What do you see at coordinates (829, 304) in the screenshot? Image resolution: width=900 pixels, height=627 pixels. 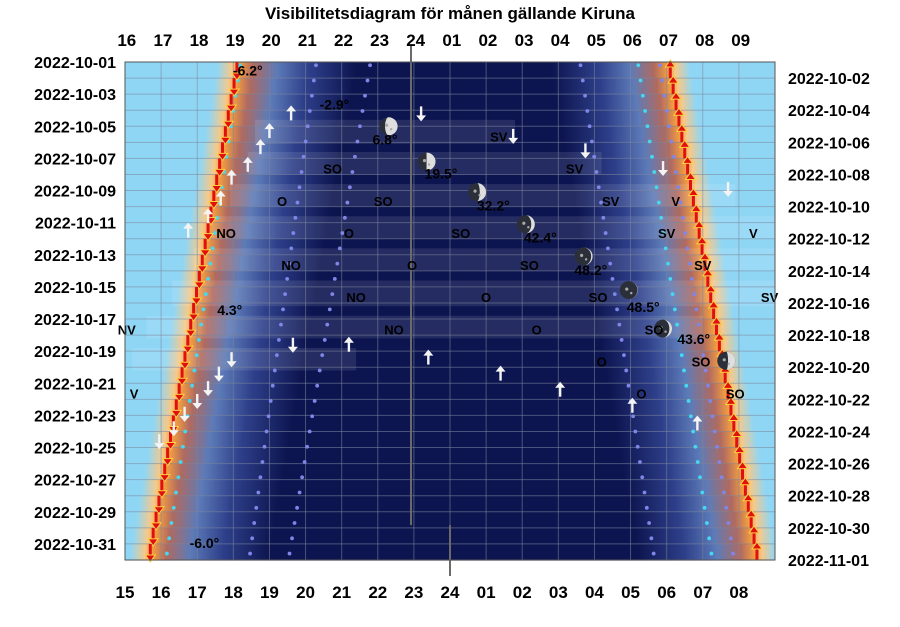 I see `date-label-right: 2022-10-16` at bounding box center [829, 304].